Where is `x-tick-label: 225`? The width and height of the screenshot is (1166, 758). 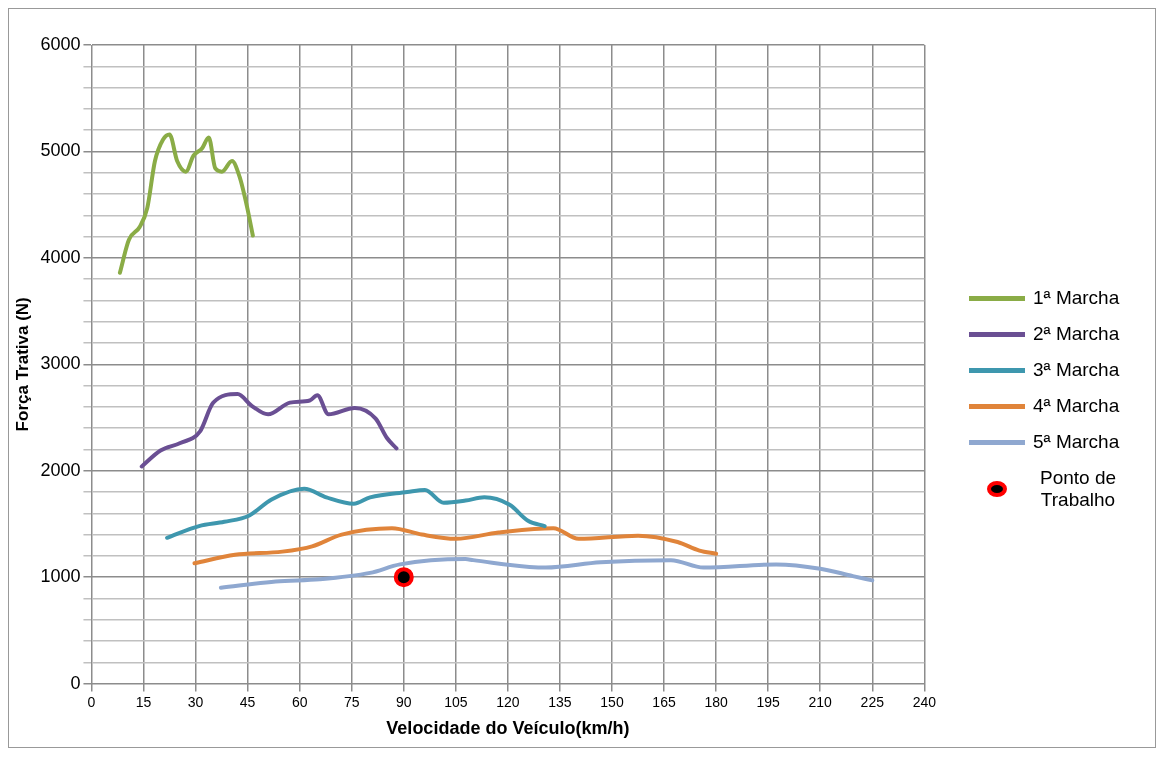
x-tick-label: 225 is located at coordinates (872, 701).